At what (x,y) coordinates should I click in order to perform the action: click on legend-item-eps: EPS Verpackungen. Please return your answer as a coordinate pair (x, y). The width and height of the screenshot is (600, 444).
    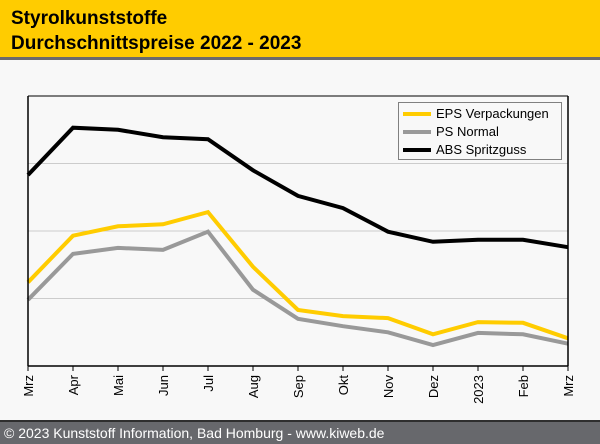
    Looking at the image, I should click on (483, 114).